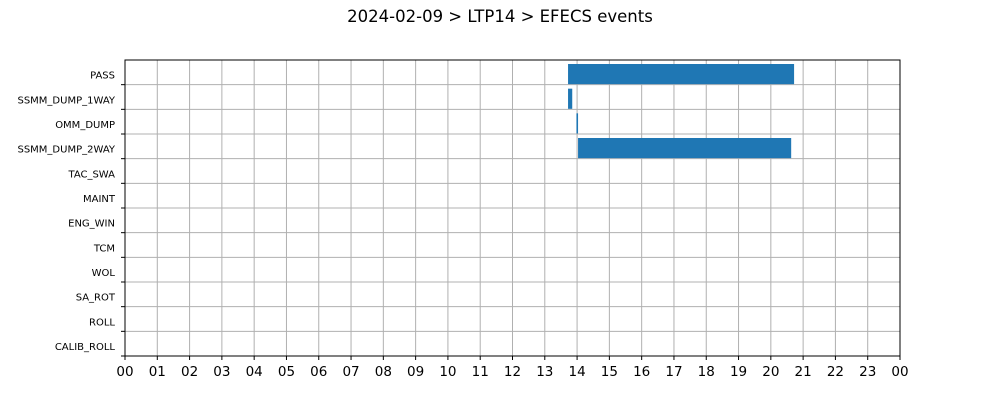 The image size is (1000, 400). I want to click on y-tick-label: MAINT, so click(99, 199).